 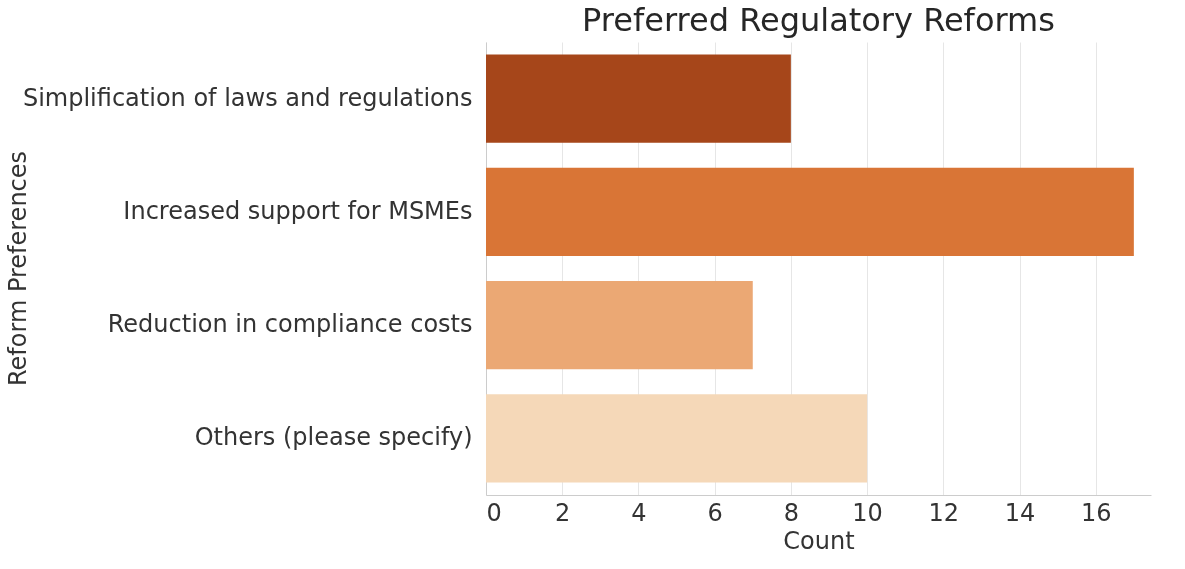 What do you see at coordinates (818, 20) in the screenshot?
I see `chart-title: Preferred Regulatory Reforms` at bounding box center [818, 20].